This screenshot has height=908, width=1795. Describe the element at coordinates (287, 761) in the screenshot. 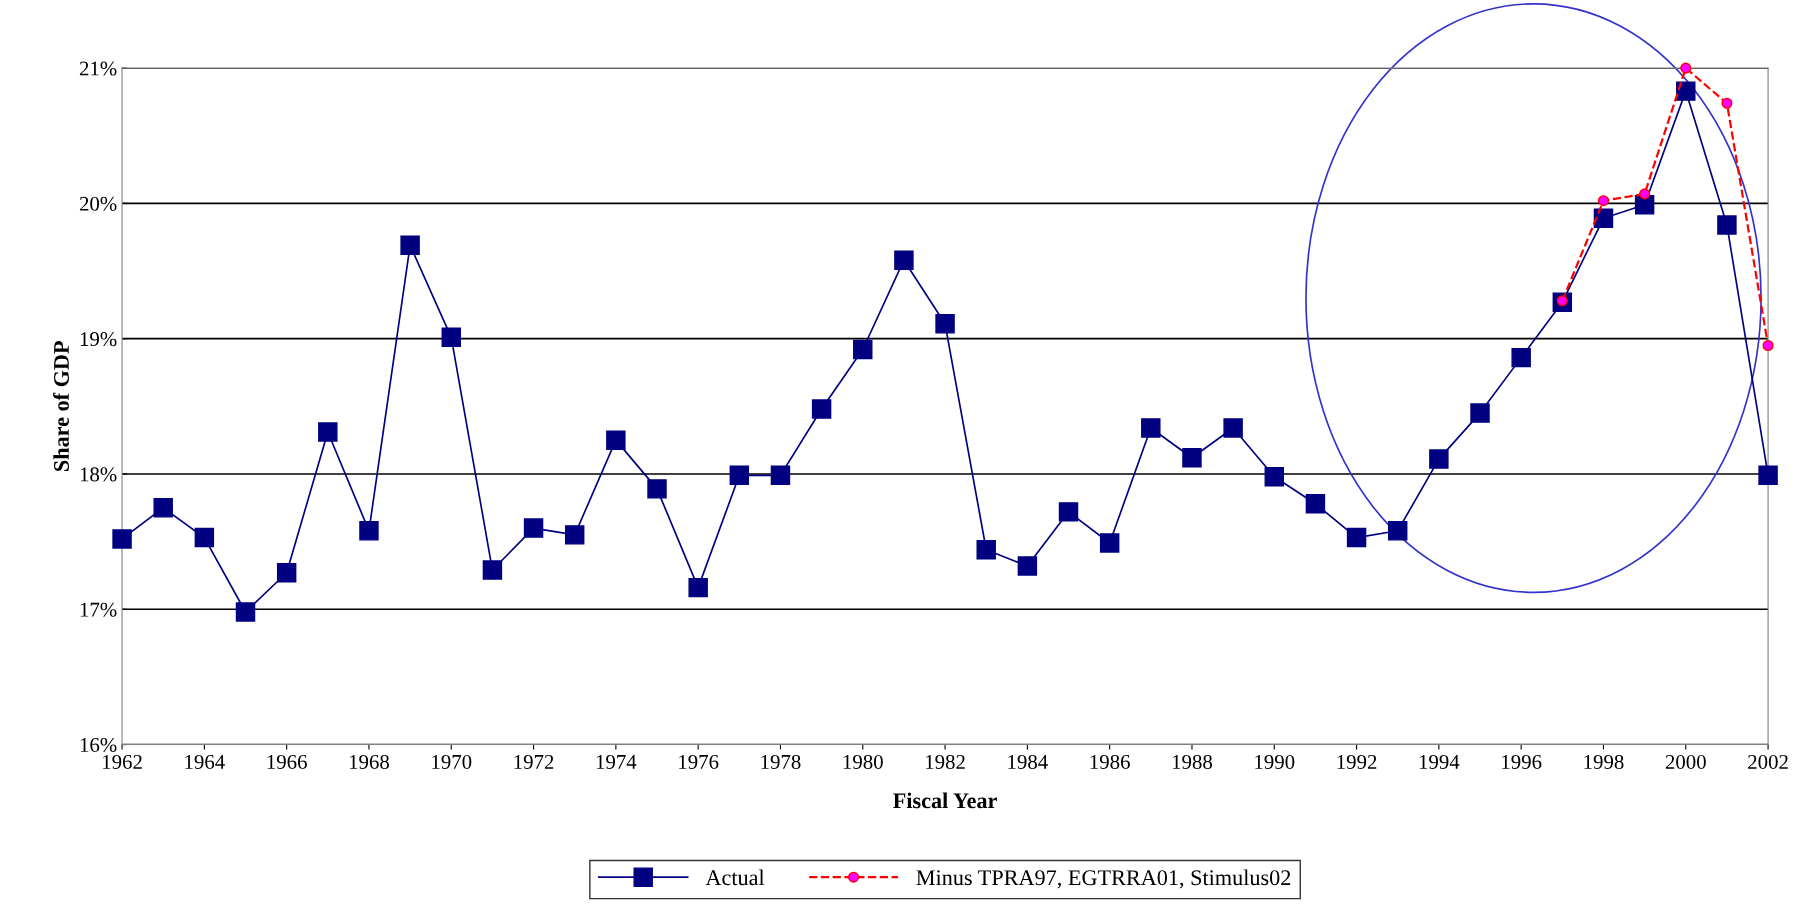

I see `x-tick-label: 1966` at that location.